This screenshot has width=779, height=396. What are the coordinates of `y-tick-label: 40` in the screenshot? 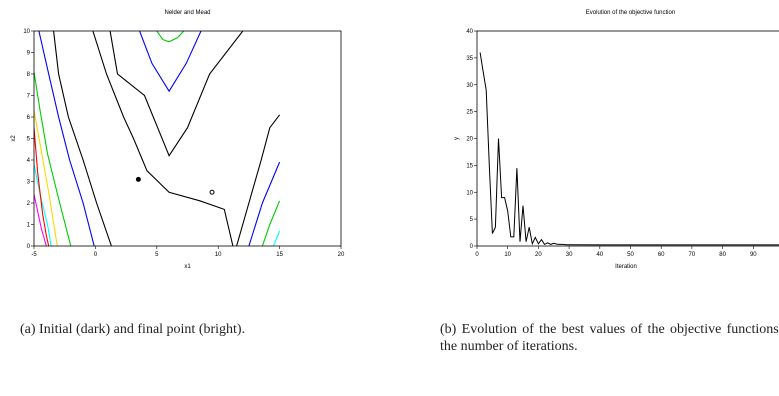 It's located at (469, 32).